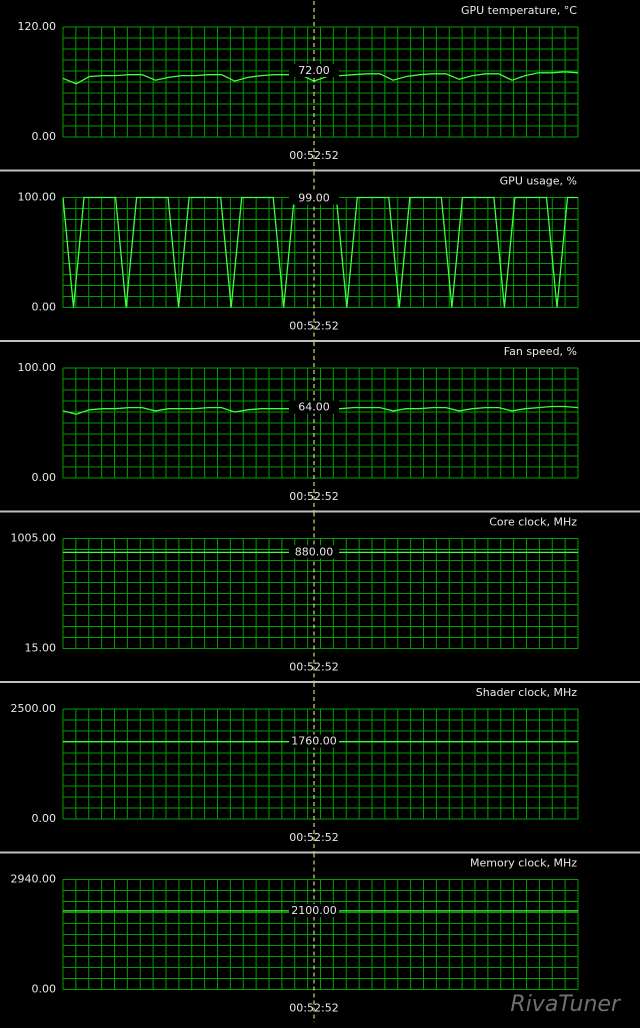 The image size is (640, 1028). What do you see at coordinates (320, 78) in the screenshot?
I see `data-line` at bounding box center [320, 78].